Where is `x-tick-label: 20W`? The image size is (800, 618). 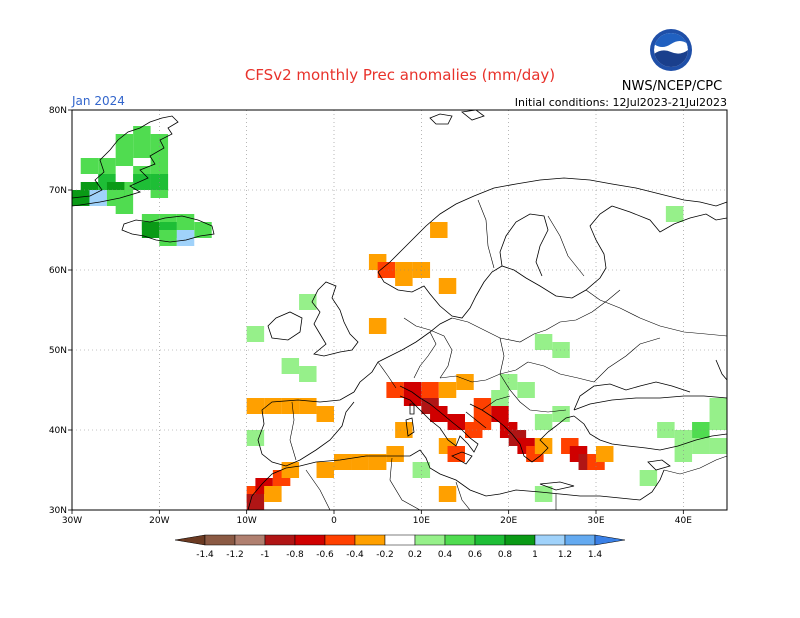 x-tick-label: 20W is located at coordinates (159, 521).